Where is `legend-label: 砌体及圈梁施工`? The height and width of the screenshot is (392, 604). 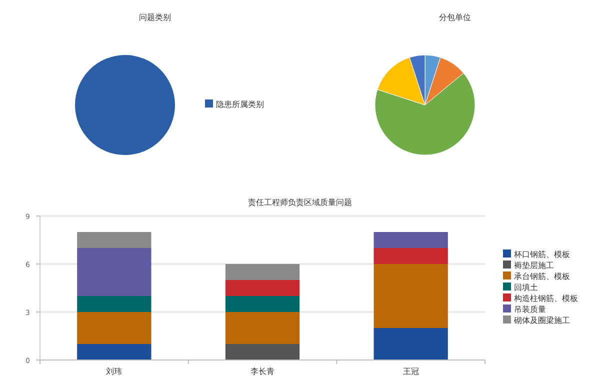 legend-label: 砌体及圈梁施工 is located at coordinates (541, 320).